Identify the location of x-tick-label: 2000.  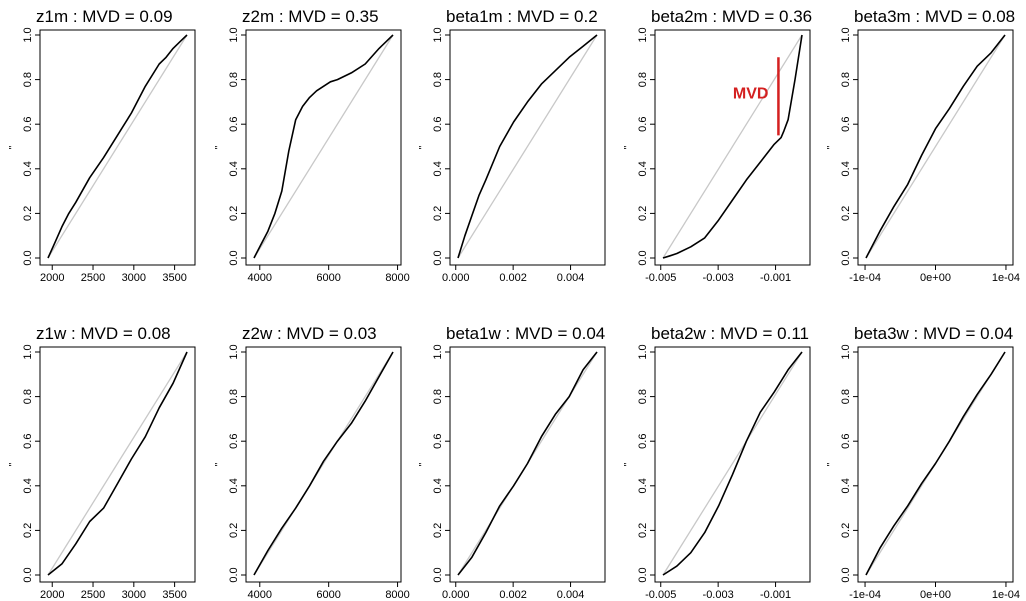
(52, 278).